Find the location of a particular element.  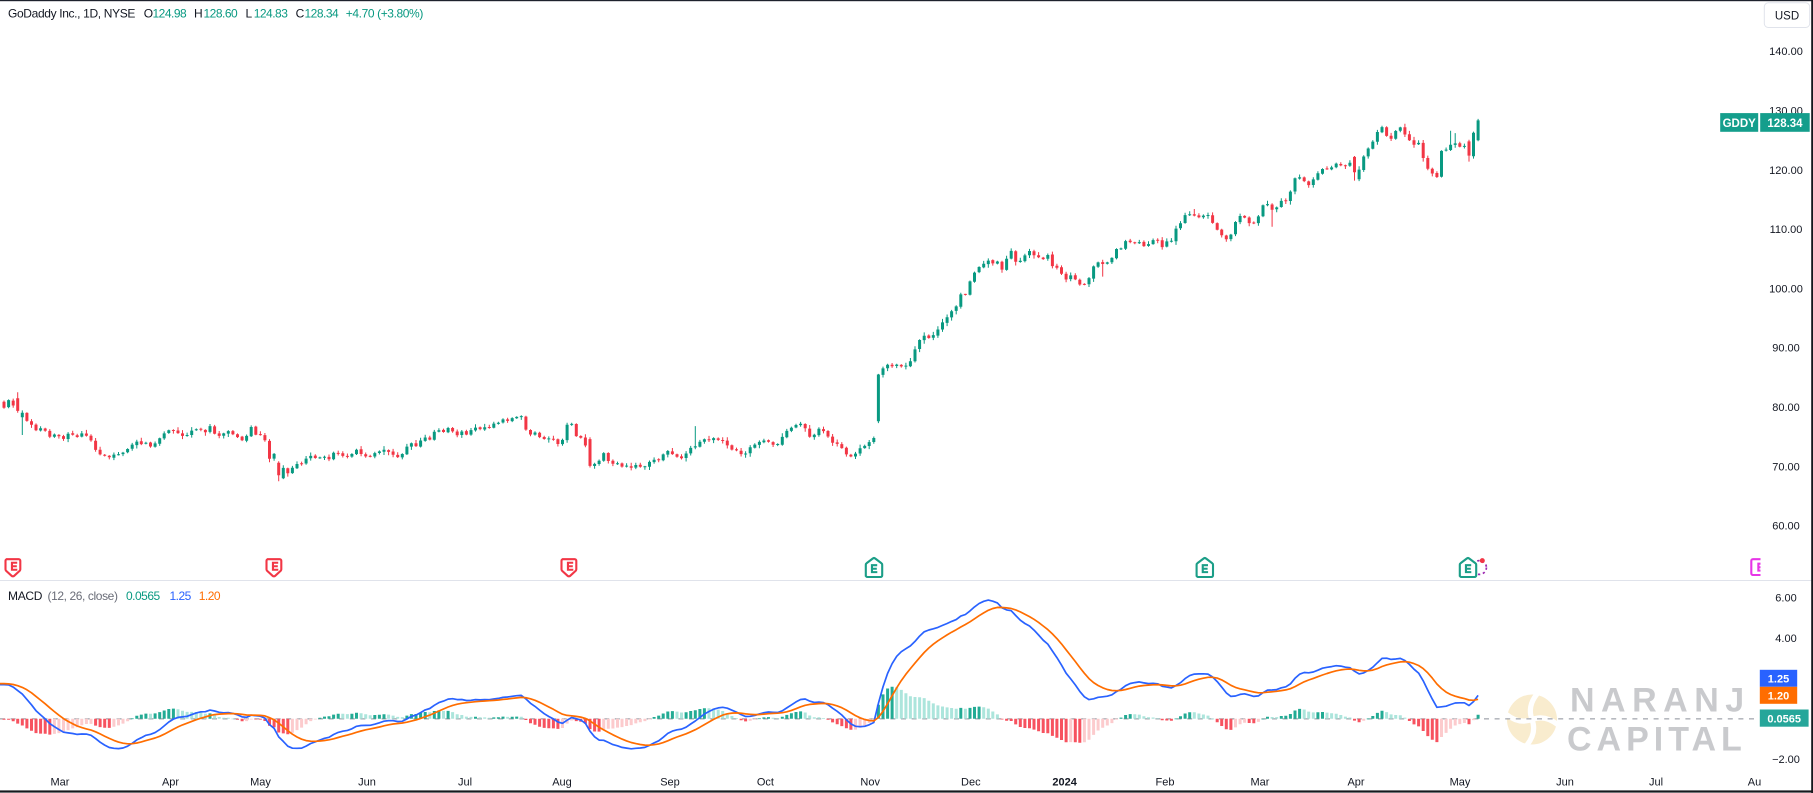

svg-text: 6.00 is located at coordinates (1785, 599).